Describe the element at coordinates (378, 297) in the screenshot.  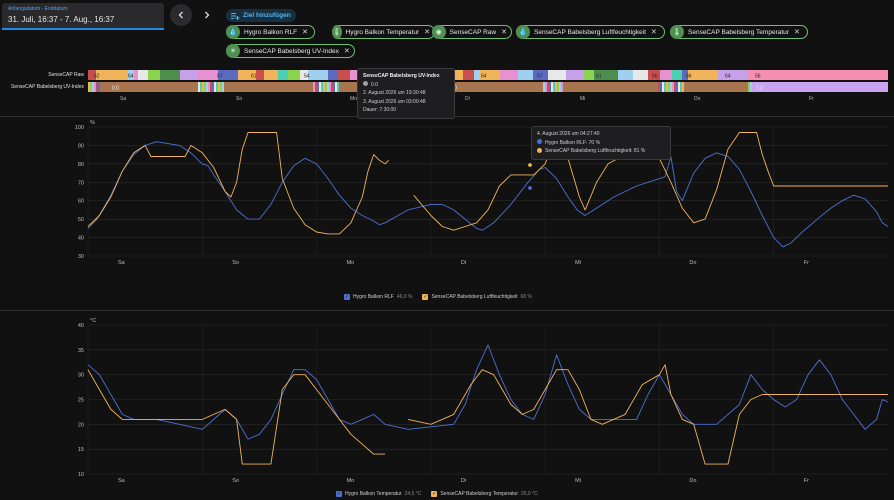
I see `legend-item-hygro-rlf: ✓ Hygro Balkon RLF 46,0 %` at that location.